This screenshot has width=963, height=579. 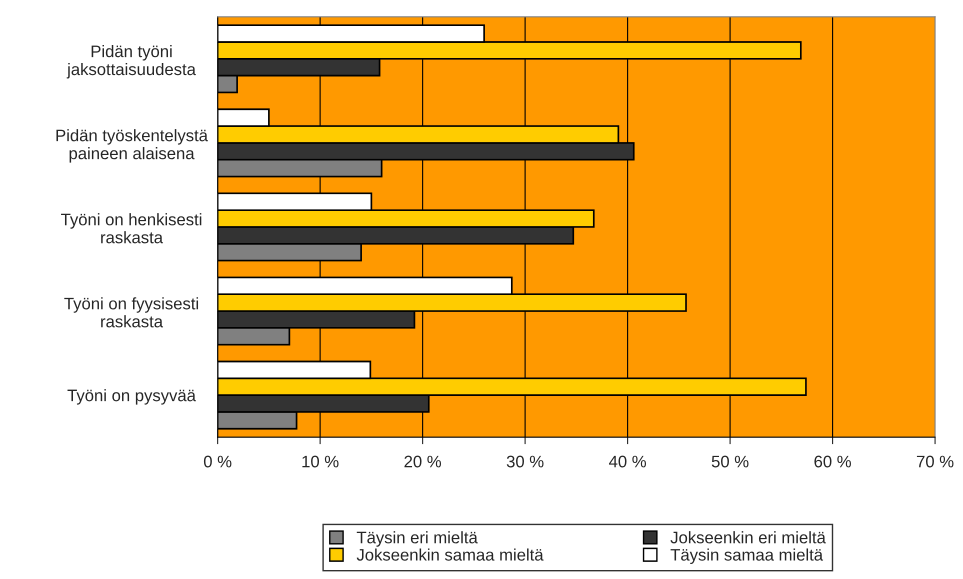 I want to click on x-tick-label: 30 %, so click(x=525, y=462).